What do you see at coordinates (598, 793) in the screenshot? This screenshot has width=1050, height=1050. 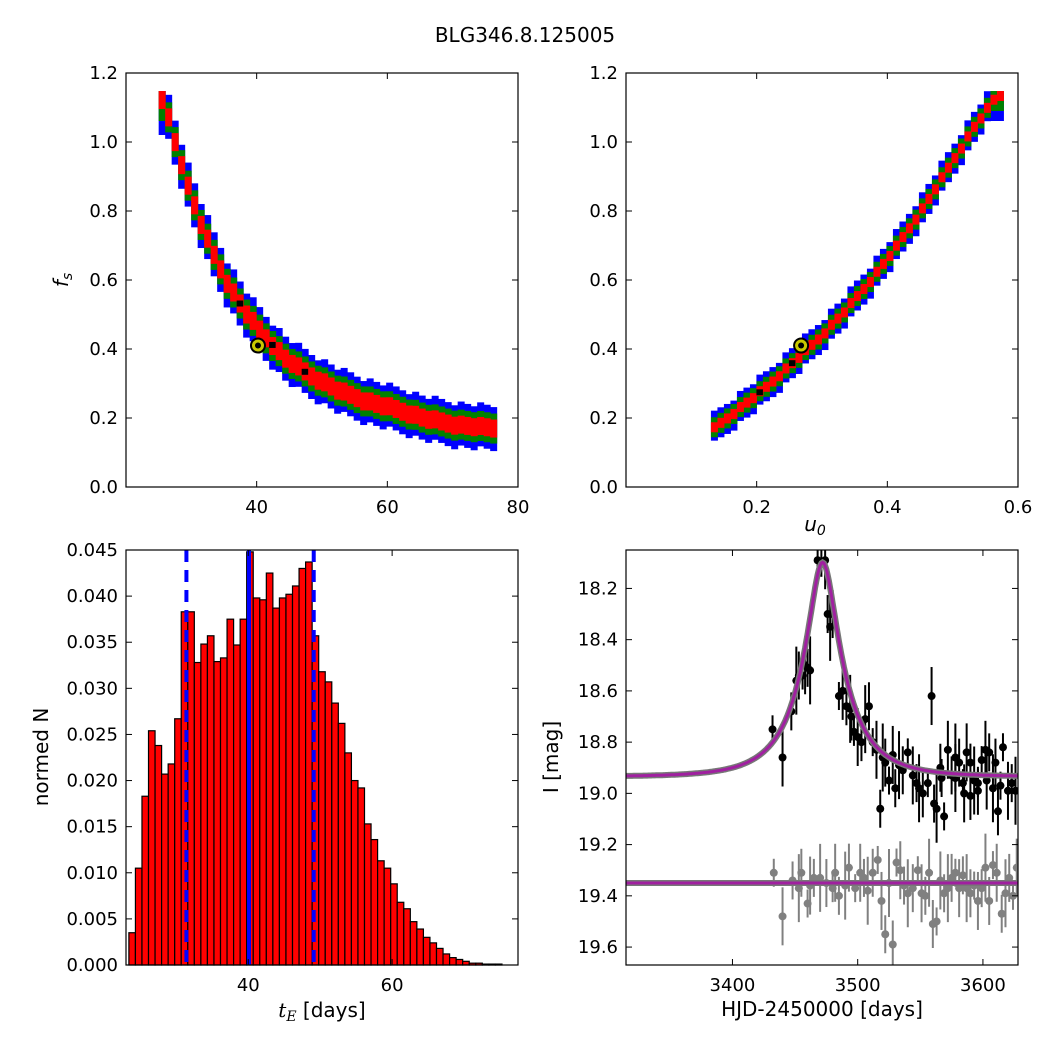 I see `p4-y-tick-label: 19.0` at bounding box center [598, 793].